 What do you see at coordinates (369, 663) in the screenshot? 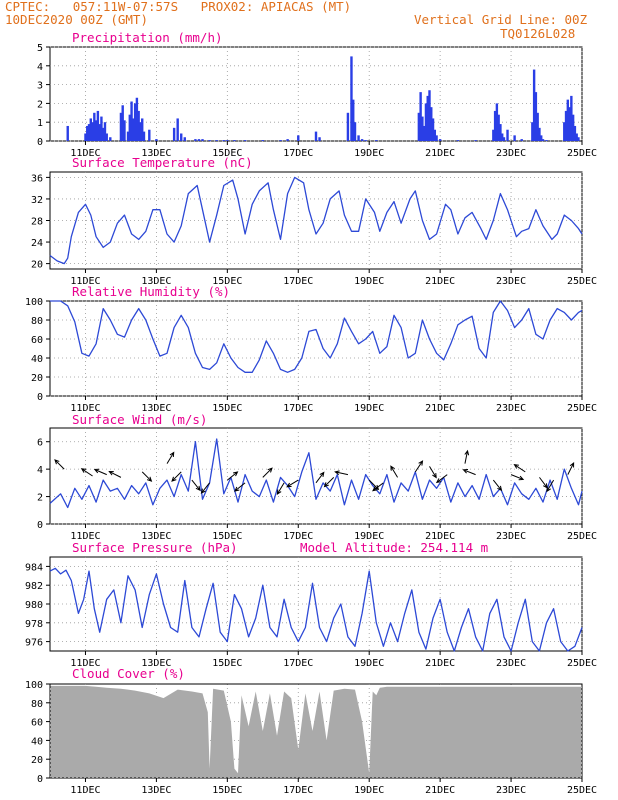
I see `pres-xtick-label: 19DEC` at bounding box center [369, 663].